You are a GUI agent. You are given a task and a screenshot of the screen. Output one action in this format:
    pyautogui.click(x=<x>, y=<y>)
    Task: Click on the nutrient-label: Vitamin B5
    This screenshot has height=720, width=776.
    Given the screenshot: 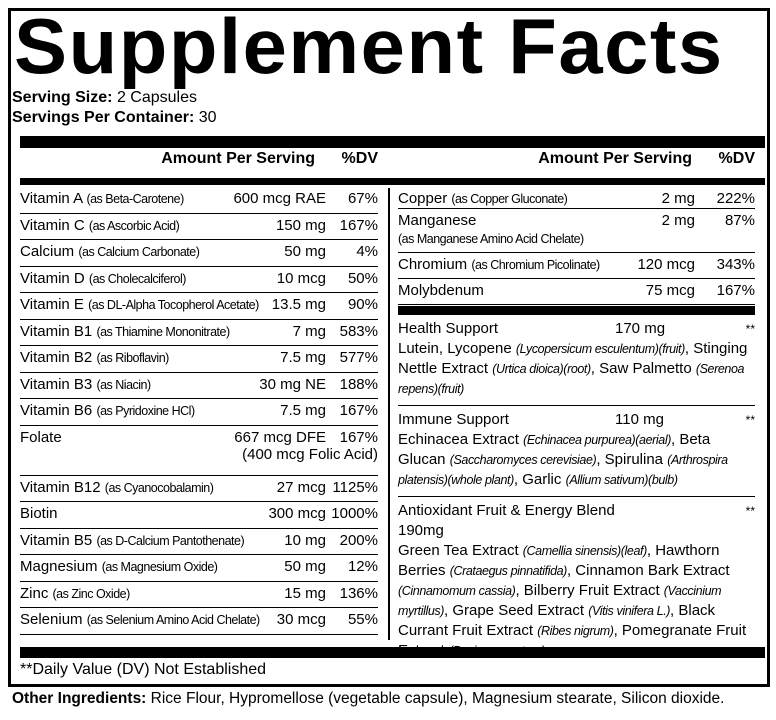 What is the action you would take?
    pyautogui.click(x=56, y=540)
    